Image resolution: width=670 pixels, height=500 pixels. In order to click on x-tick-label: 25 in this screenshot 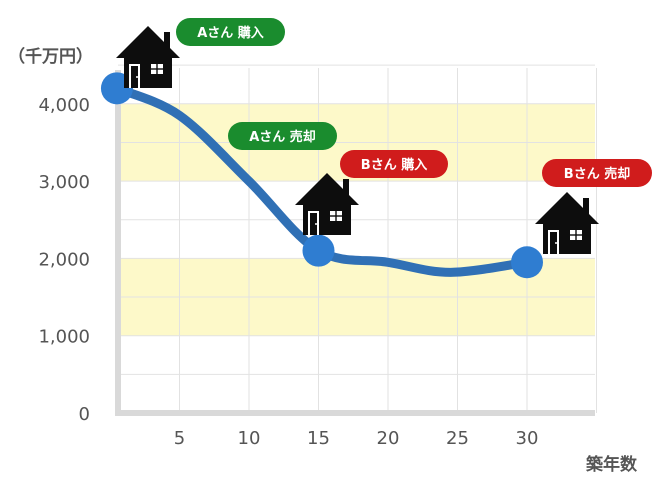, I will do `click(457, 438)`.